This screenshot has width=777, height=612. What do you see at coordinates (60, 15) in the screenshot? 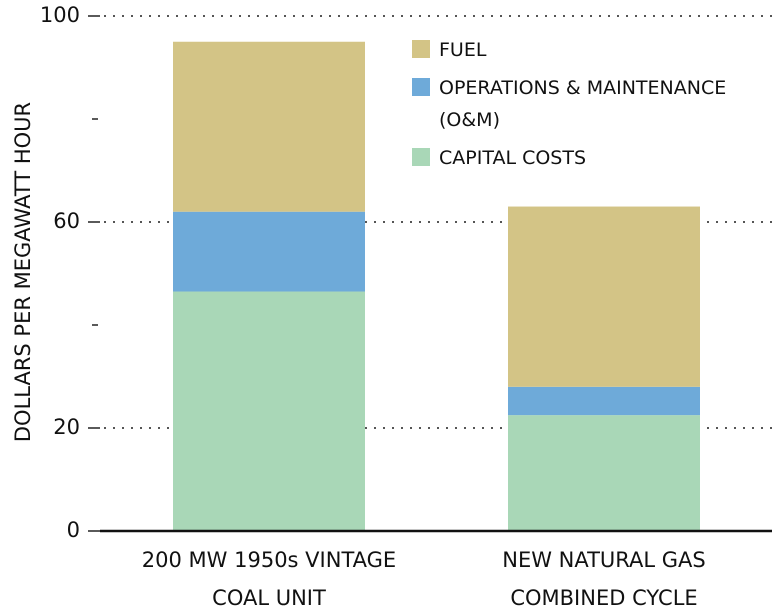
I see `y-tick-label: 100` at bounding box center [60, 15].